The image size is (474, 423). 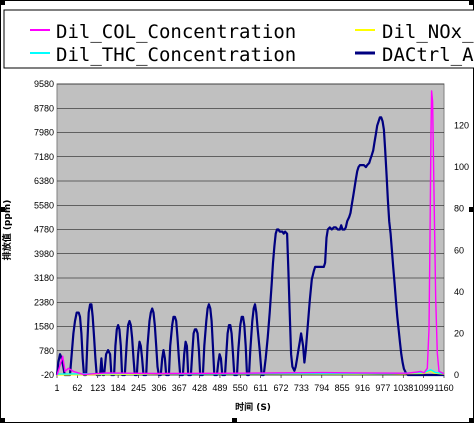 I want to click on x-tick-label: 611, so click(x=261, y=388).